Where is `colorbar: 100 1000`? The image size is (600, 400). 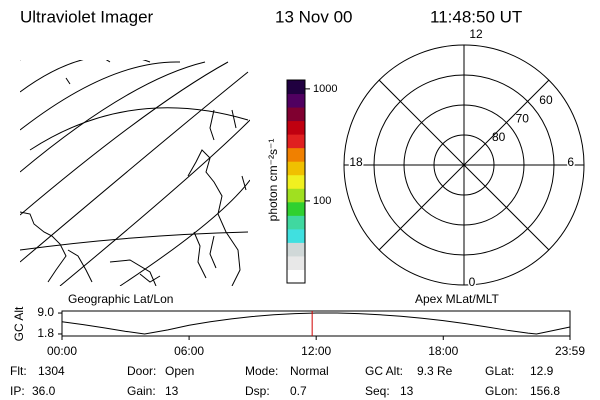
colorbar: 100 1000 is located at coordinates (311, 181).